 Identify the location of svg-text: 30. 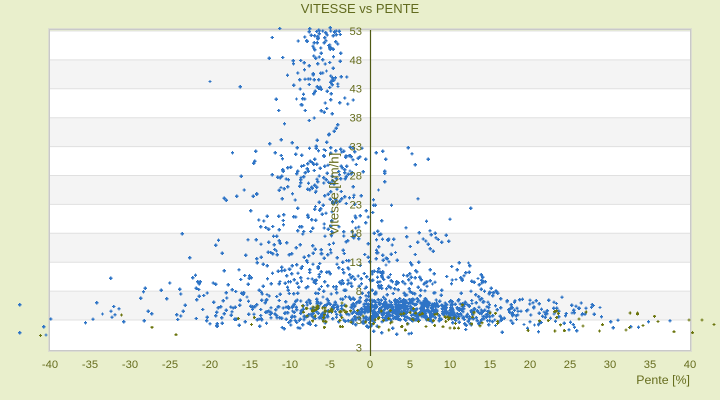
(610, 365).